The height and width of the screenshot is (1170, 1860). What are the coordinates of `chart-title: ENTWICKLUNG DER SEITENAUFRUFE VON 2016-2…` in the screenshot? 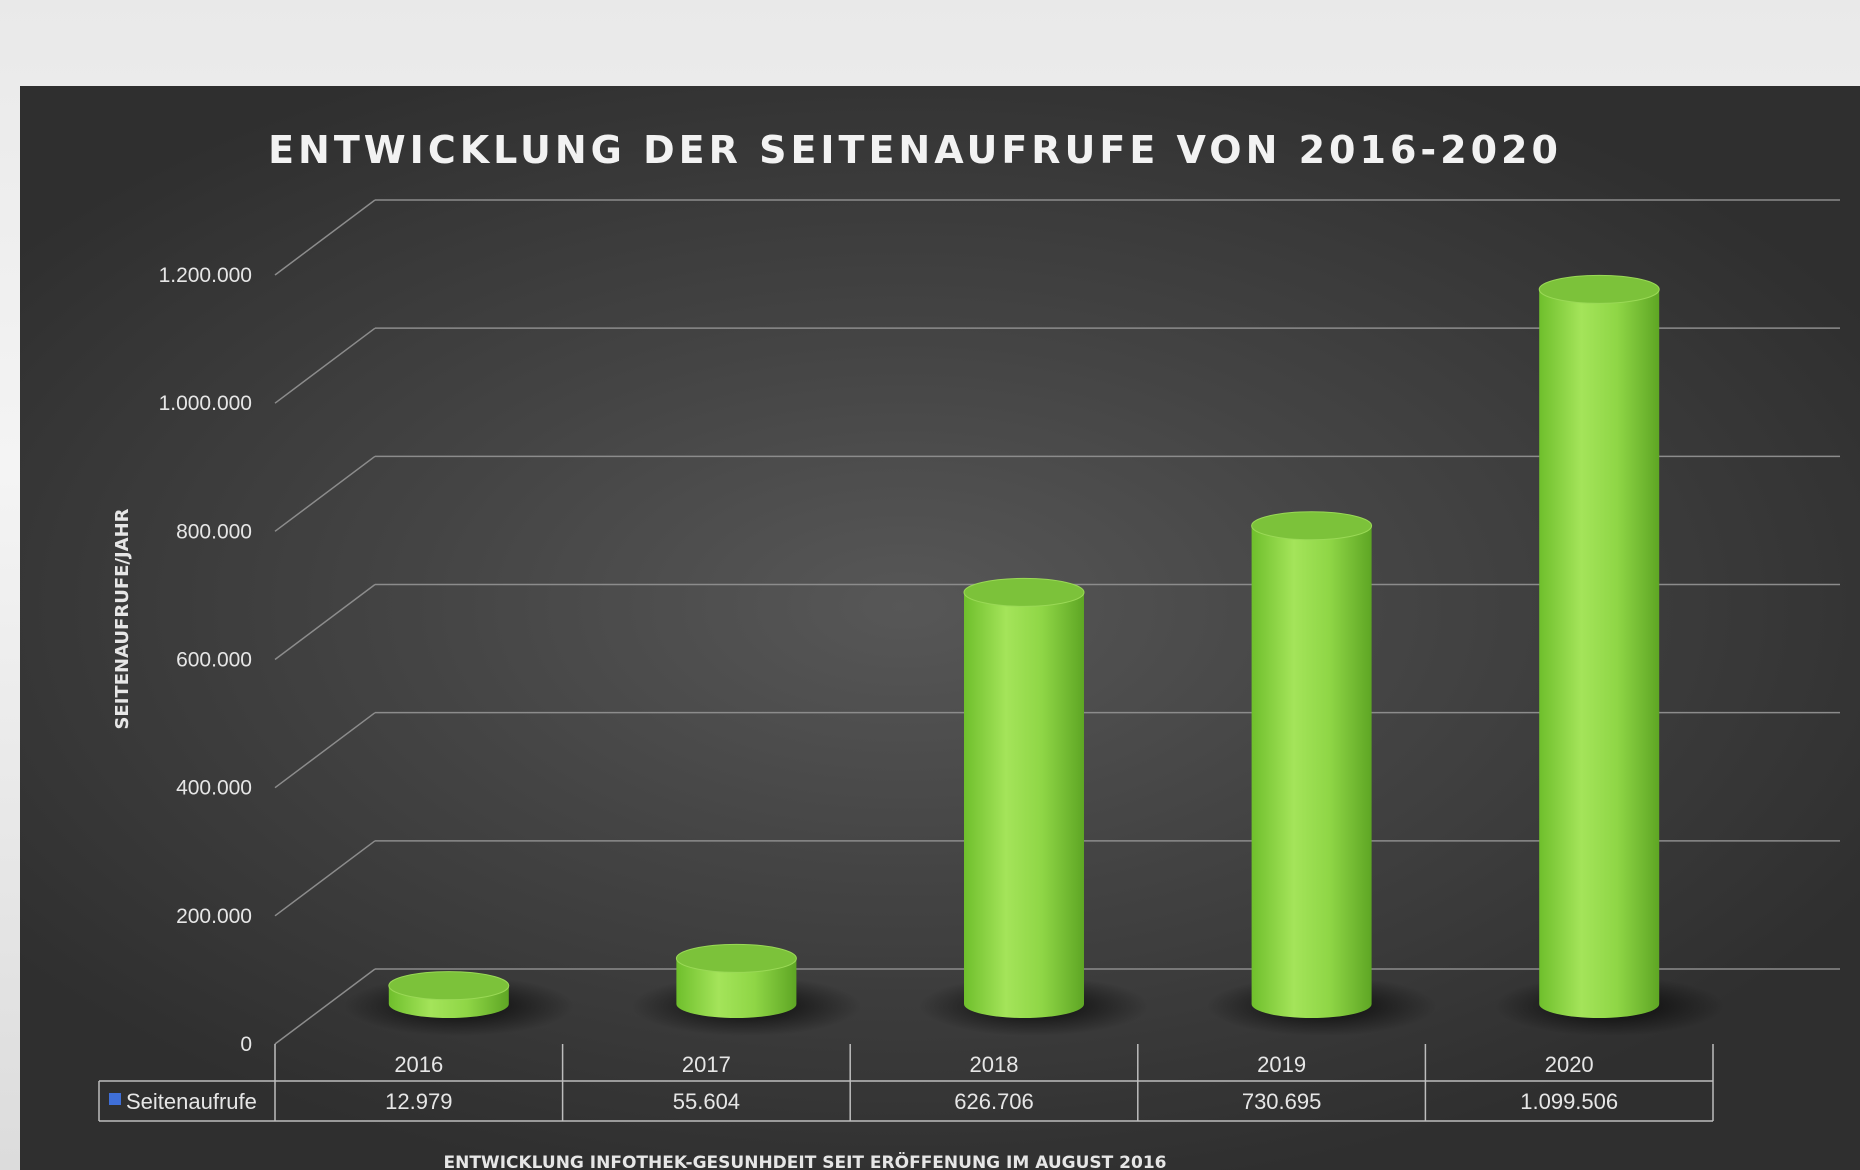 It's located at (915, 150).